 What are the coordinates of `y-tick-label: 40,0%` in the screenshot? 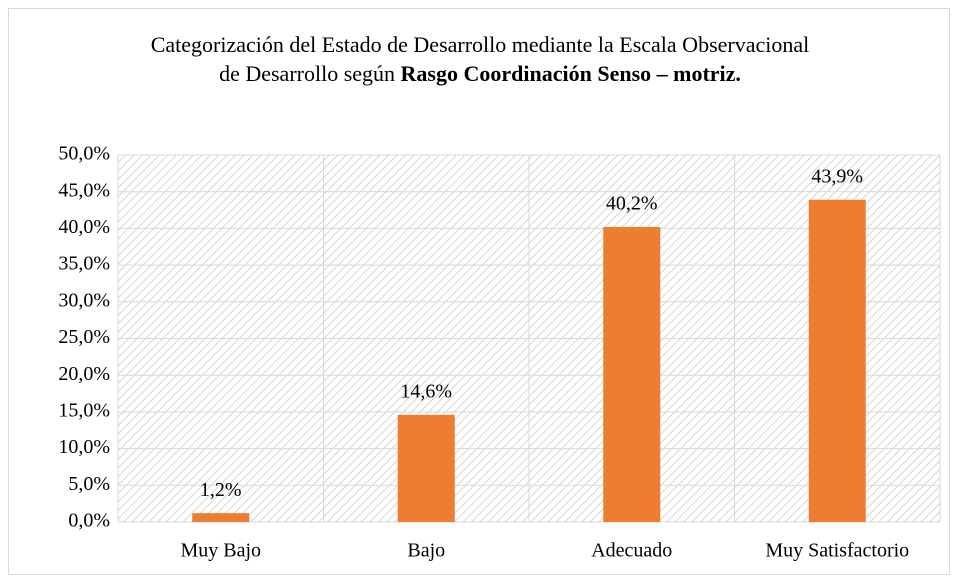 It's located at (84, 227).